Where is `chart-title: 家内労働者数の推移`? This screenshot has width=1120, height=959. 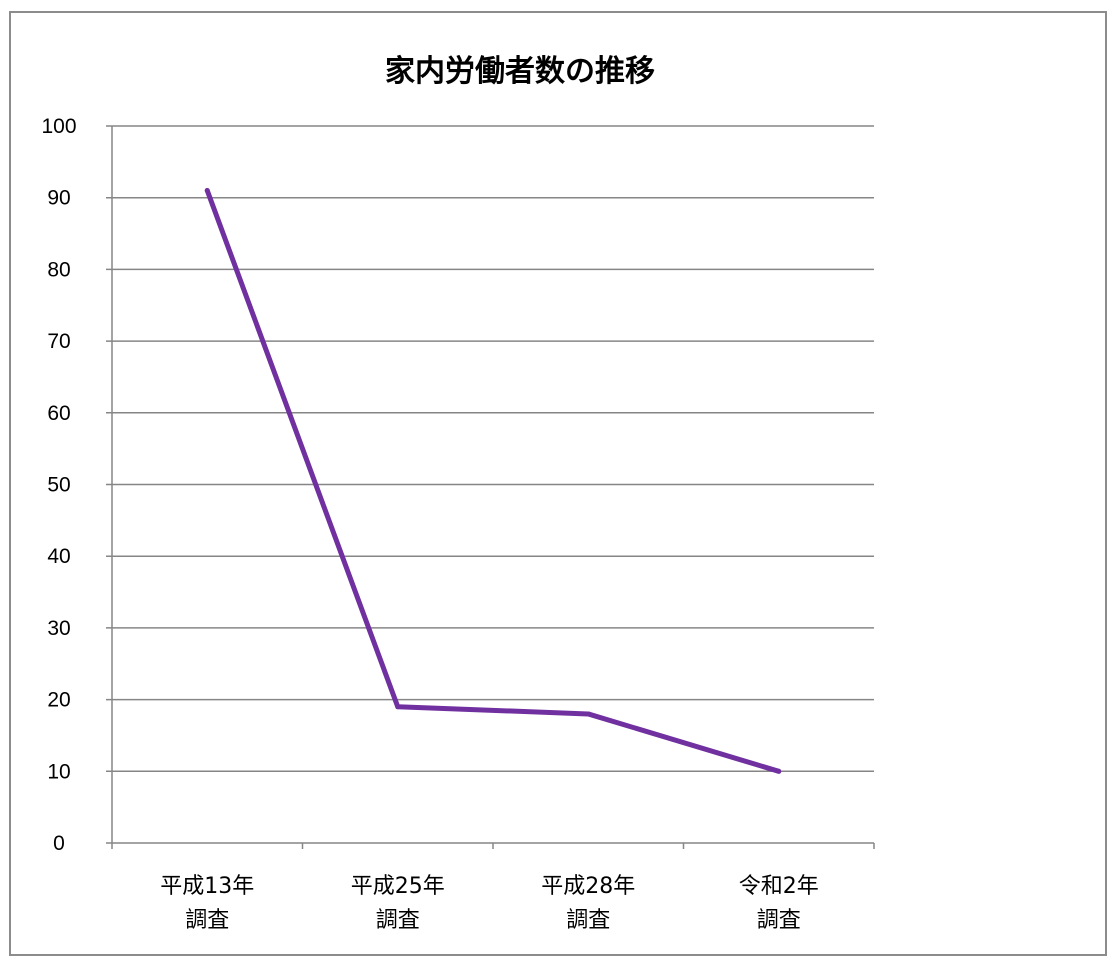 chart-title: 家内労働者数の推移 is located at coordinates (520, 71).